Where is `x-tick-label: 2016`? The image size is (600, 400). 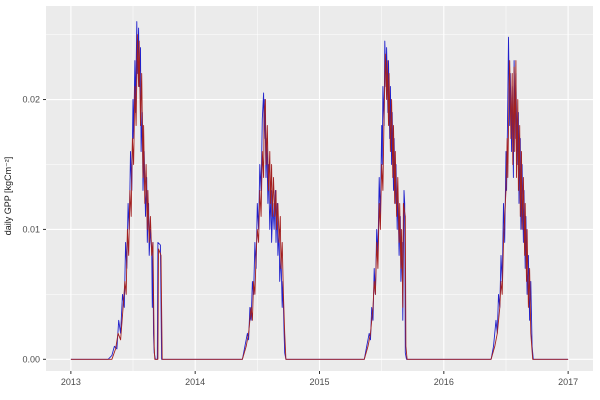
x-tick-label: 2016 is located at coordinates (444, 382).